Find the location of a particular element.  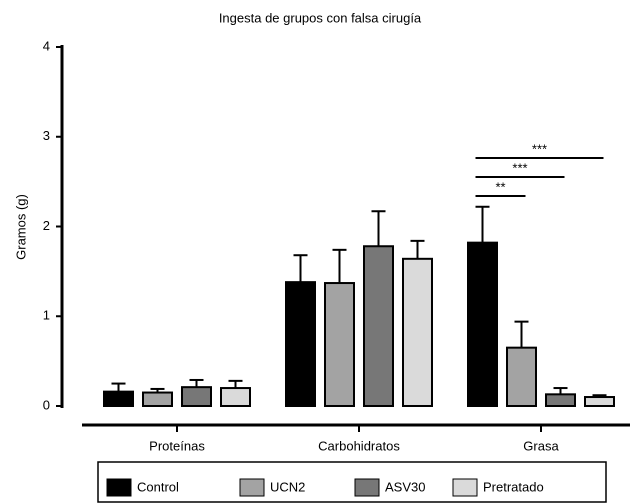

y-axis-label: Gramos (g) is located at coordinates (20, 227).